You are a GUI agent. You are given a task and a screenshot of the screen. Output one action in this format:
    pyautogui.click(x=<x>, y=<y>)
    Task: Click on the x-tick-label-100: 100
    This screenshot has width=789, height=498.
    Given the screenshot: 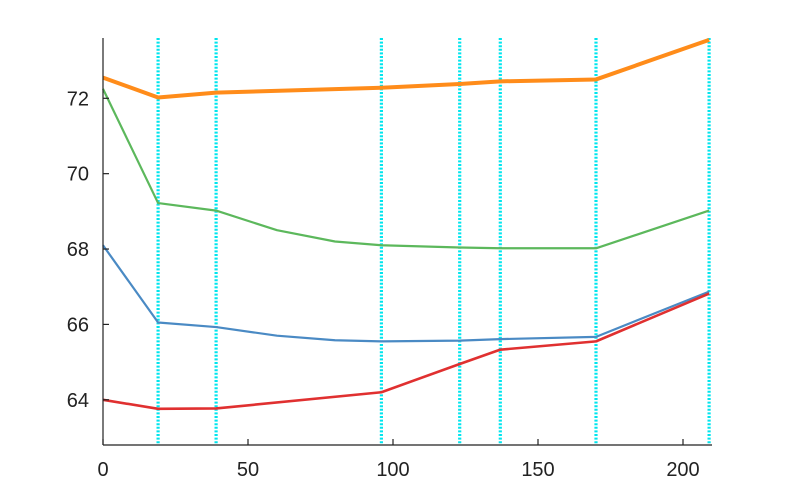 What is the action you would take?
    pyautogui.click(x=392, y=470)
    